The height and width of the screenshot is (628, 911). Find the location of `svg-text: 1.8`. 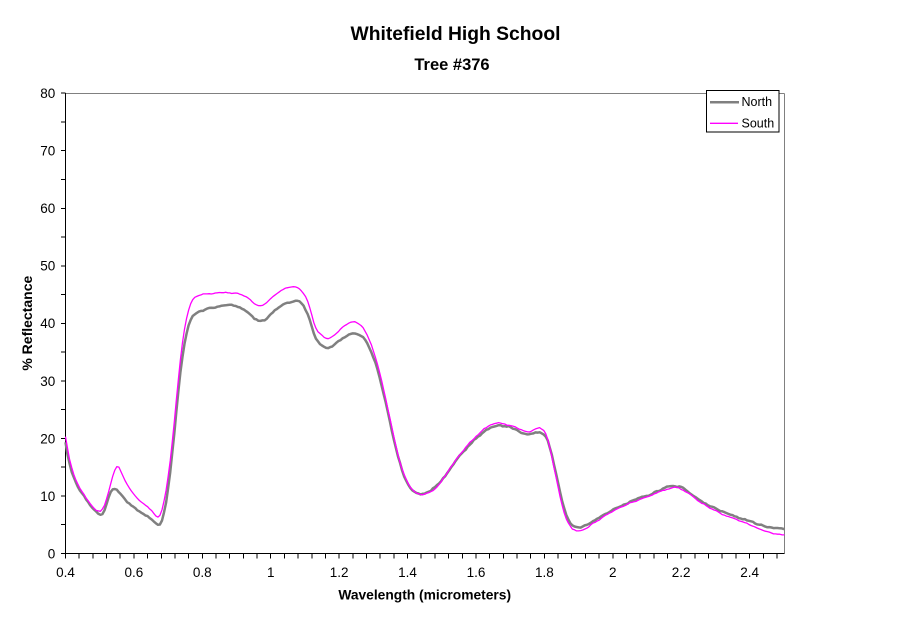

svg-text: 1.8 is located at coordinates (544, 572).